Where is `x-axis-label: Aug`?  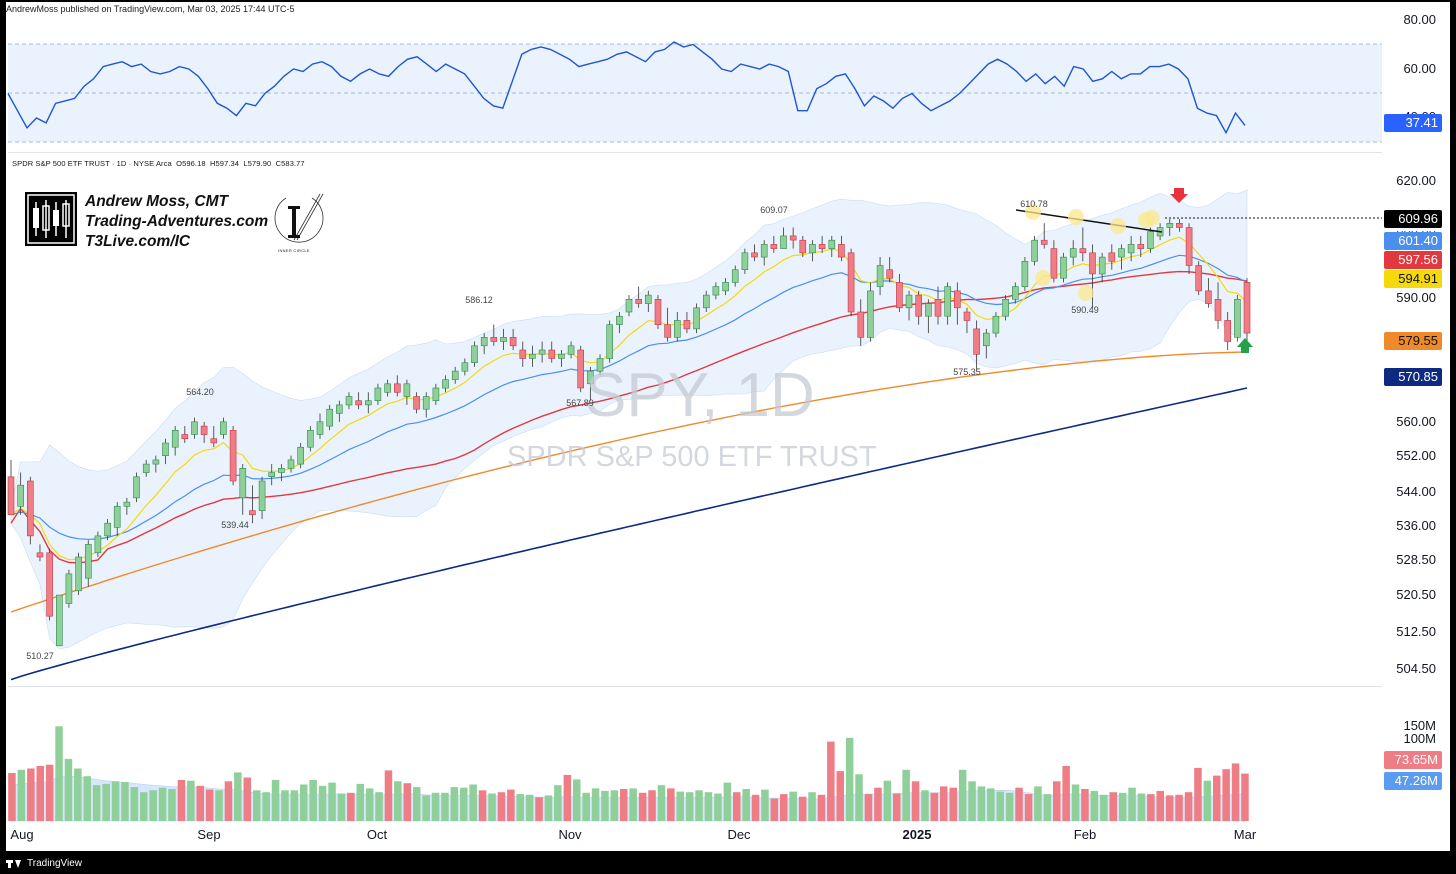 x-axis-label: Aug is located at coordinates (22, 834).